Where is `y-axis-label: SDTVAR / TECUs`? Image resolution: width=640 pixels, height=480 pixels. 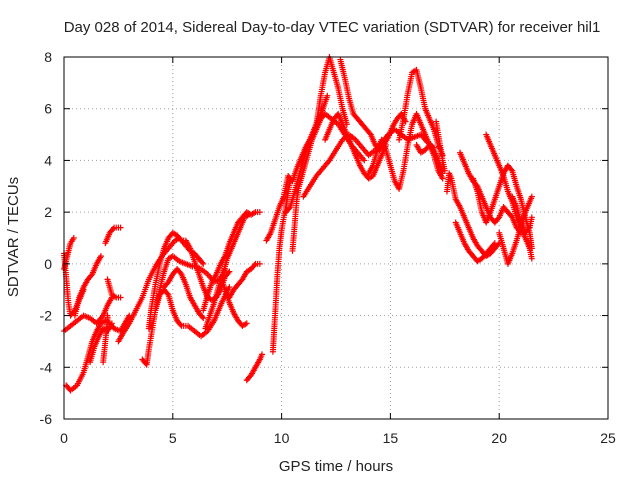
y-axis-label: SDTVAR / TECUs is located at coordinates (13, 237).